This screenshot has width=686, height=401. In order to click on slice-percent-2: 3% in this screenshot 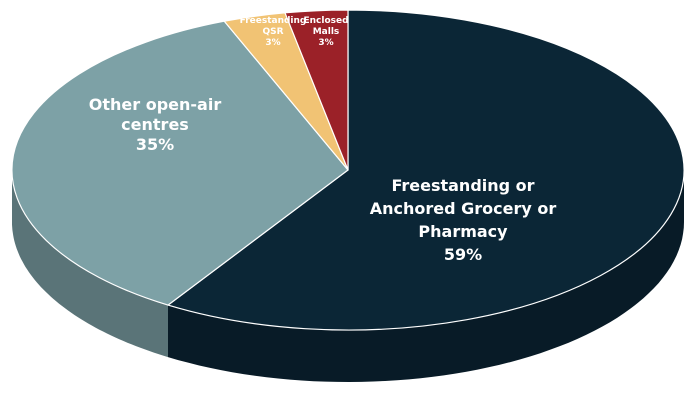, I will do `click(272, 43)`.